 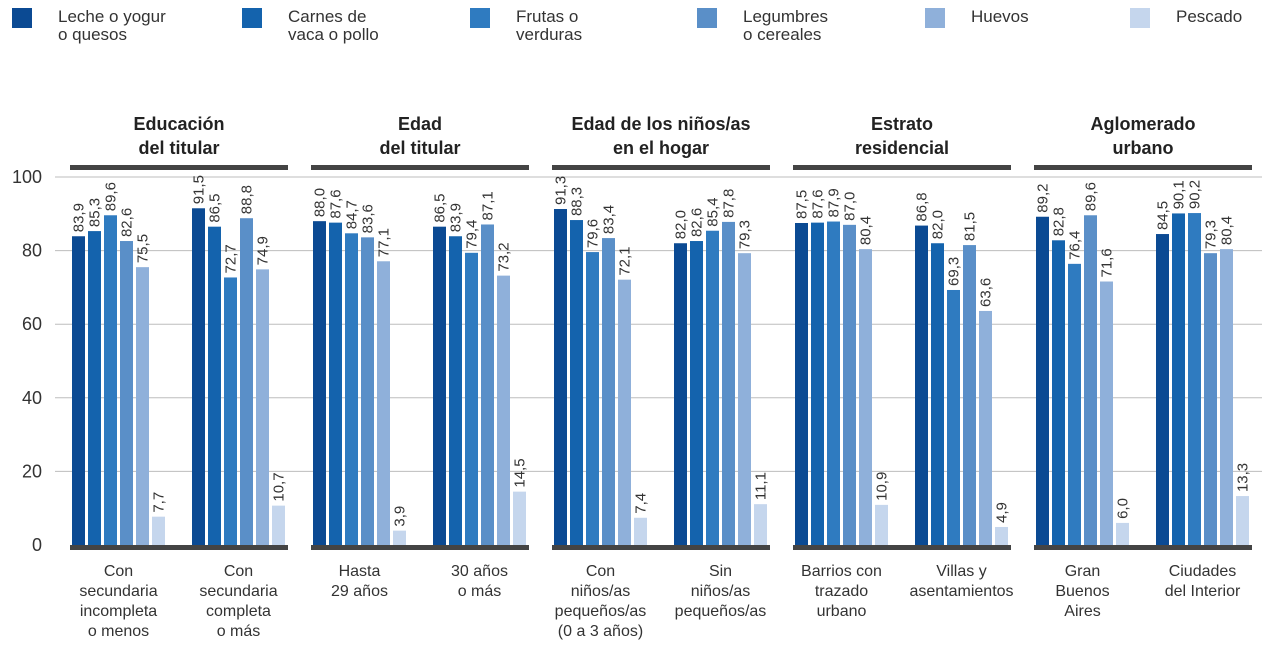 What do you see at coordinates (159, 502) in the screenshot?
I see `value-label: 7,7` at bounding box center [159, 502].